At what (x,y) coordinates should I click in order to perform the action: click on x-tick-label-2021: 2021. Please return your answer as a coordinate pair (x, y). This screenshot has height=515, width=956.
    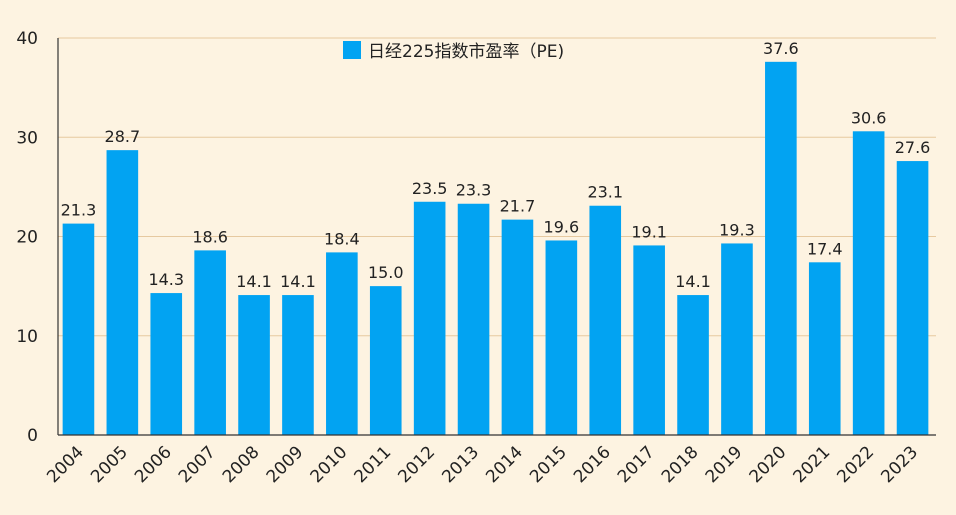
    Looking at the image, I should click on (812, 464).